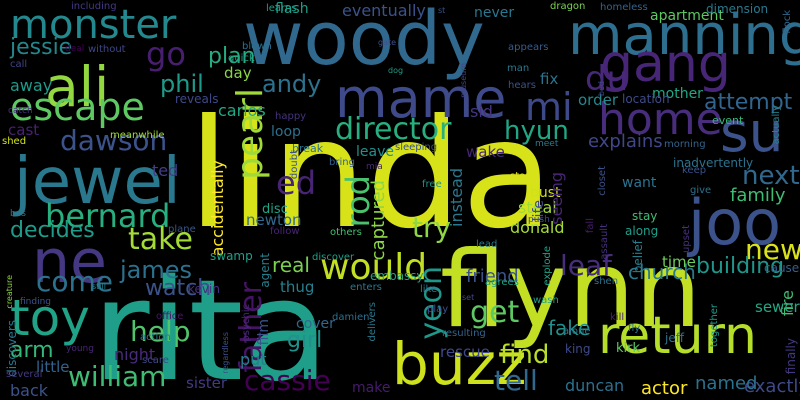  I want to click on word-149: agrees, so click(502, 282).